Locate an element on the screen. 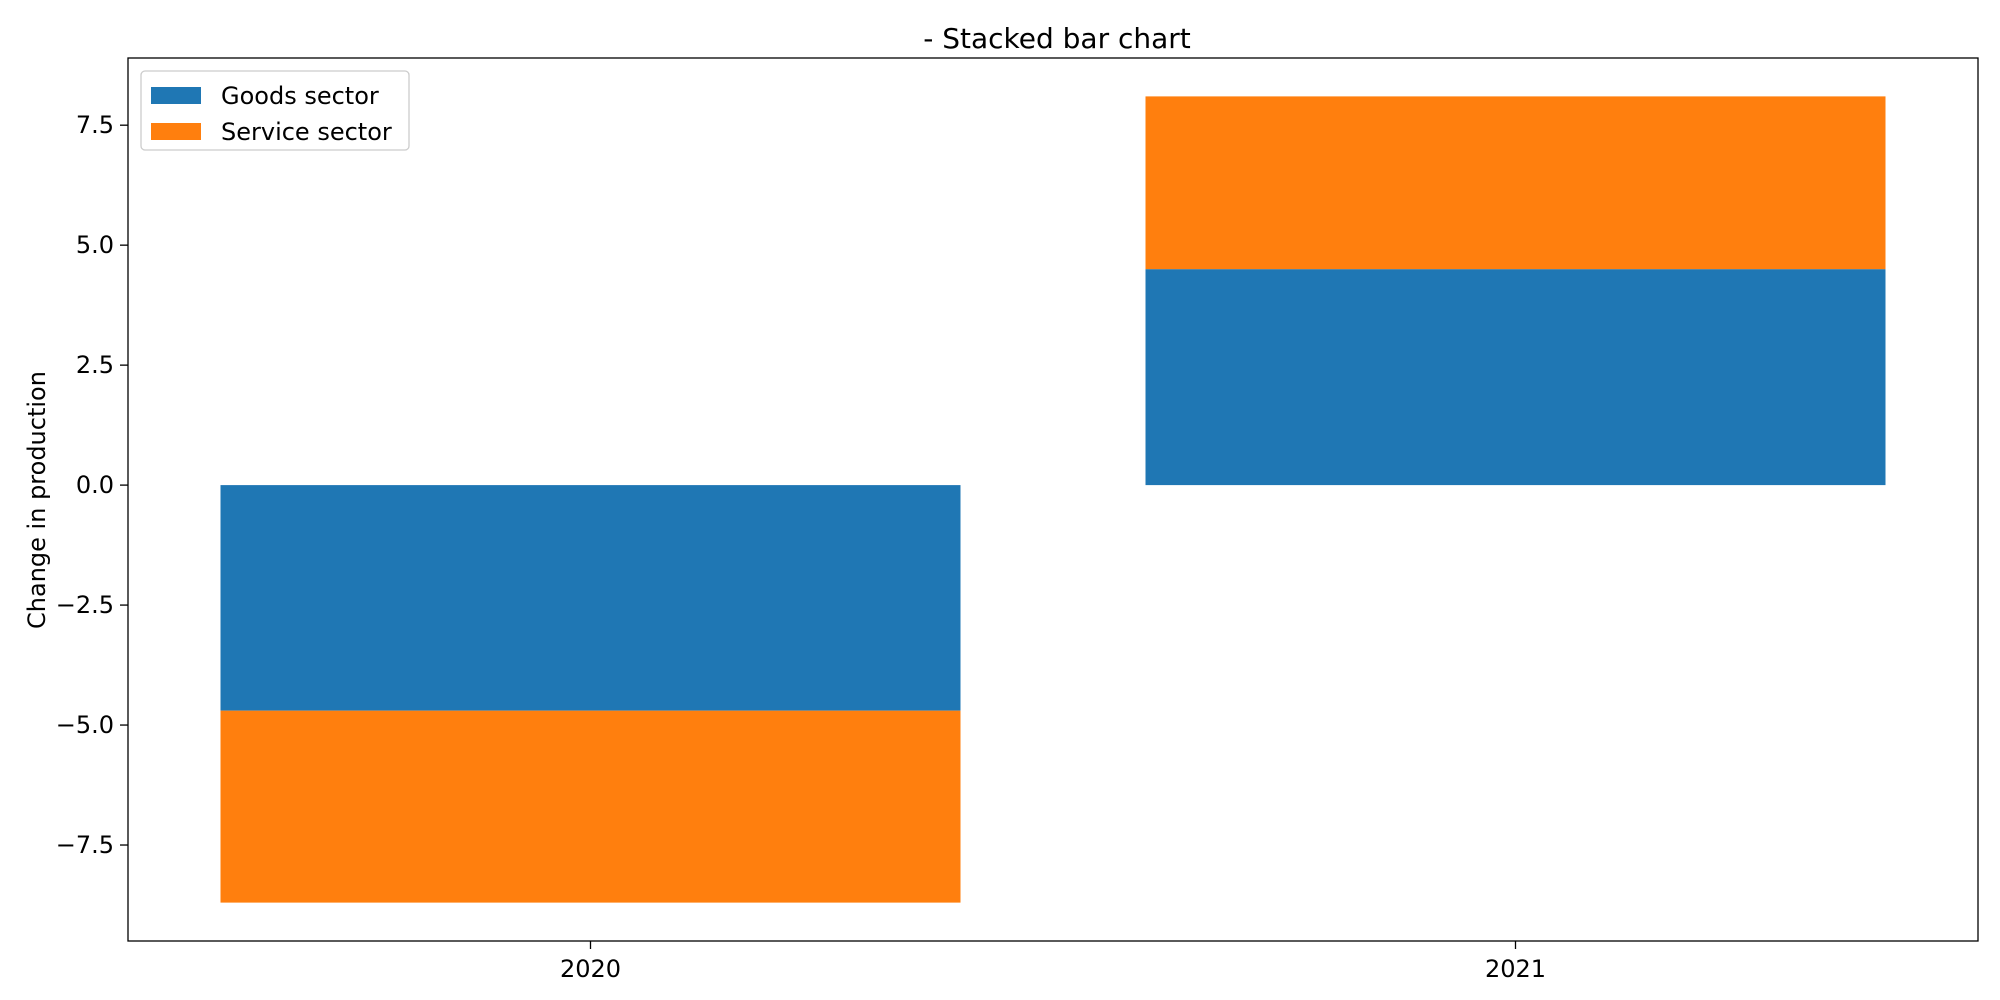  y-tick-label: −5.0 is located at coordinates (85, 725).